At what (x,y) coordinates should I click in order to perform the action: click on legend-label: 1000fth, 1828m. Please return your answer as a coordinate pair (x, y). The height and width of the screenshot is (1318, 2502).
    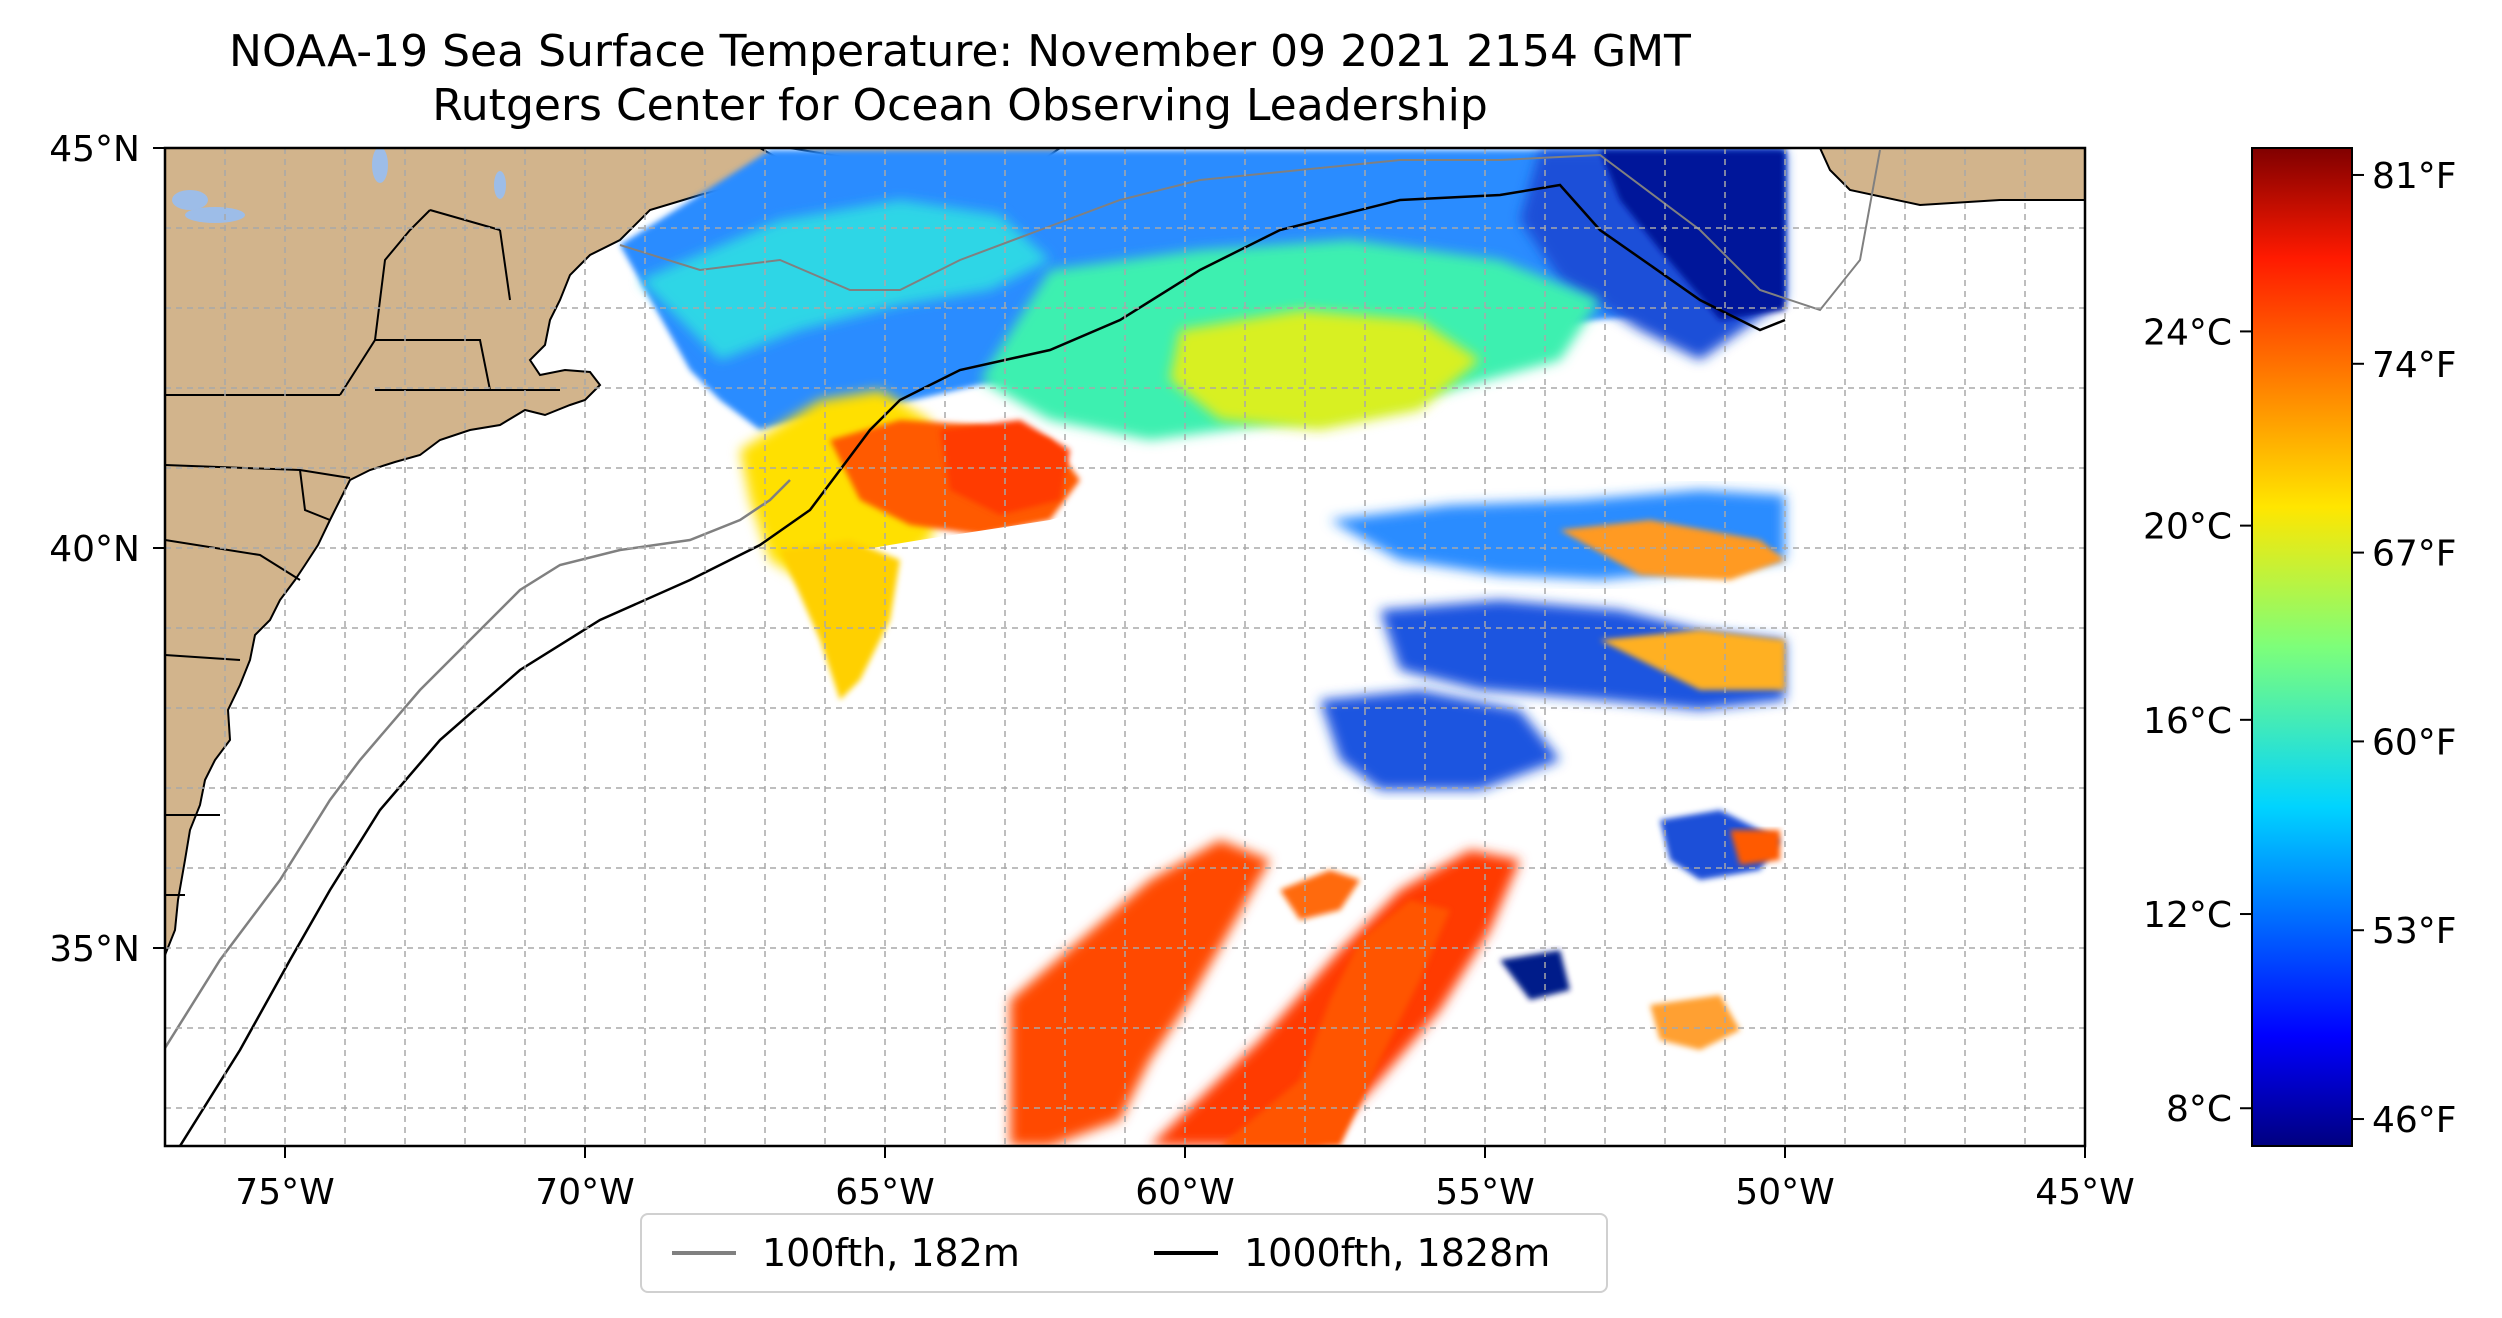
    Looking at the image, I should click on (1397, 1253).